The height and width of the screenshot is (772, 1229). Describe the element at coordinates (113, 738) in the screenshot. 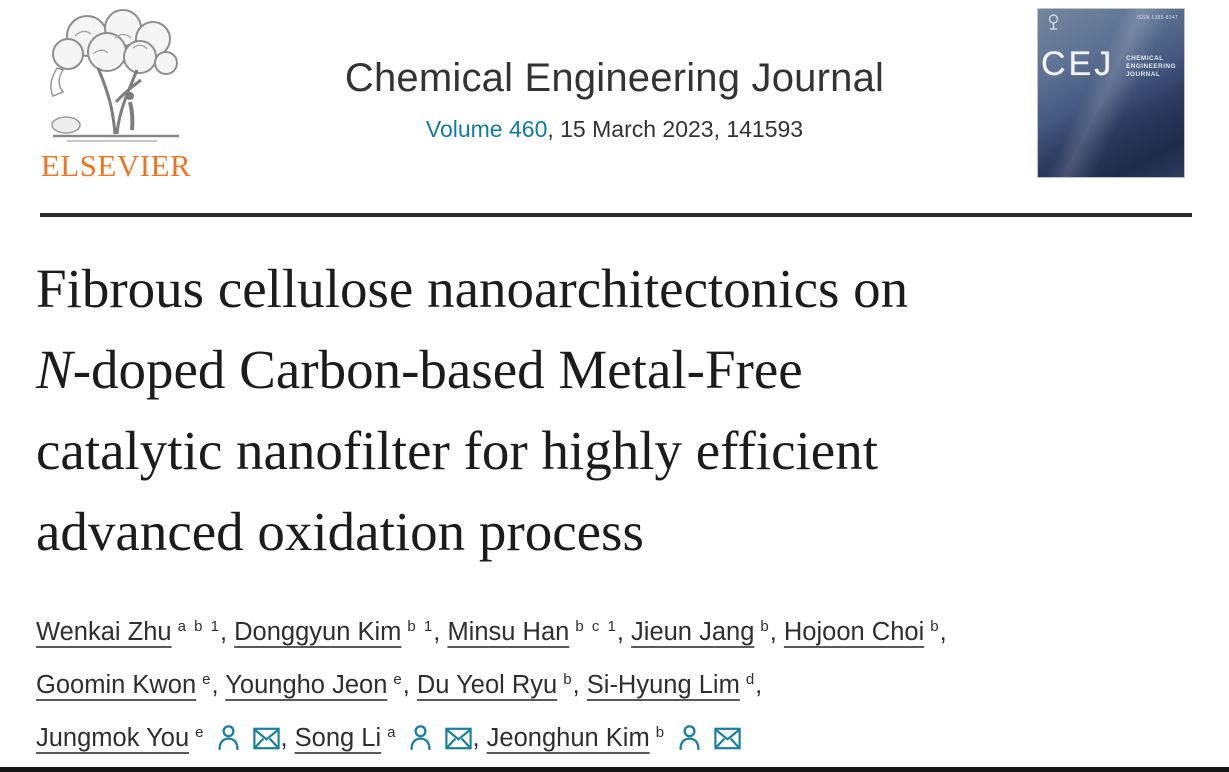

I see `author-name-link: Jungmok You` at that location.